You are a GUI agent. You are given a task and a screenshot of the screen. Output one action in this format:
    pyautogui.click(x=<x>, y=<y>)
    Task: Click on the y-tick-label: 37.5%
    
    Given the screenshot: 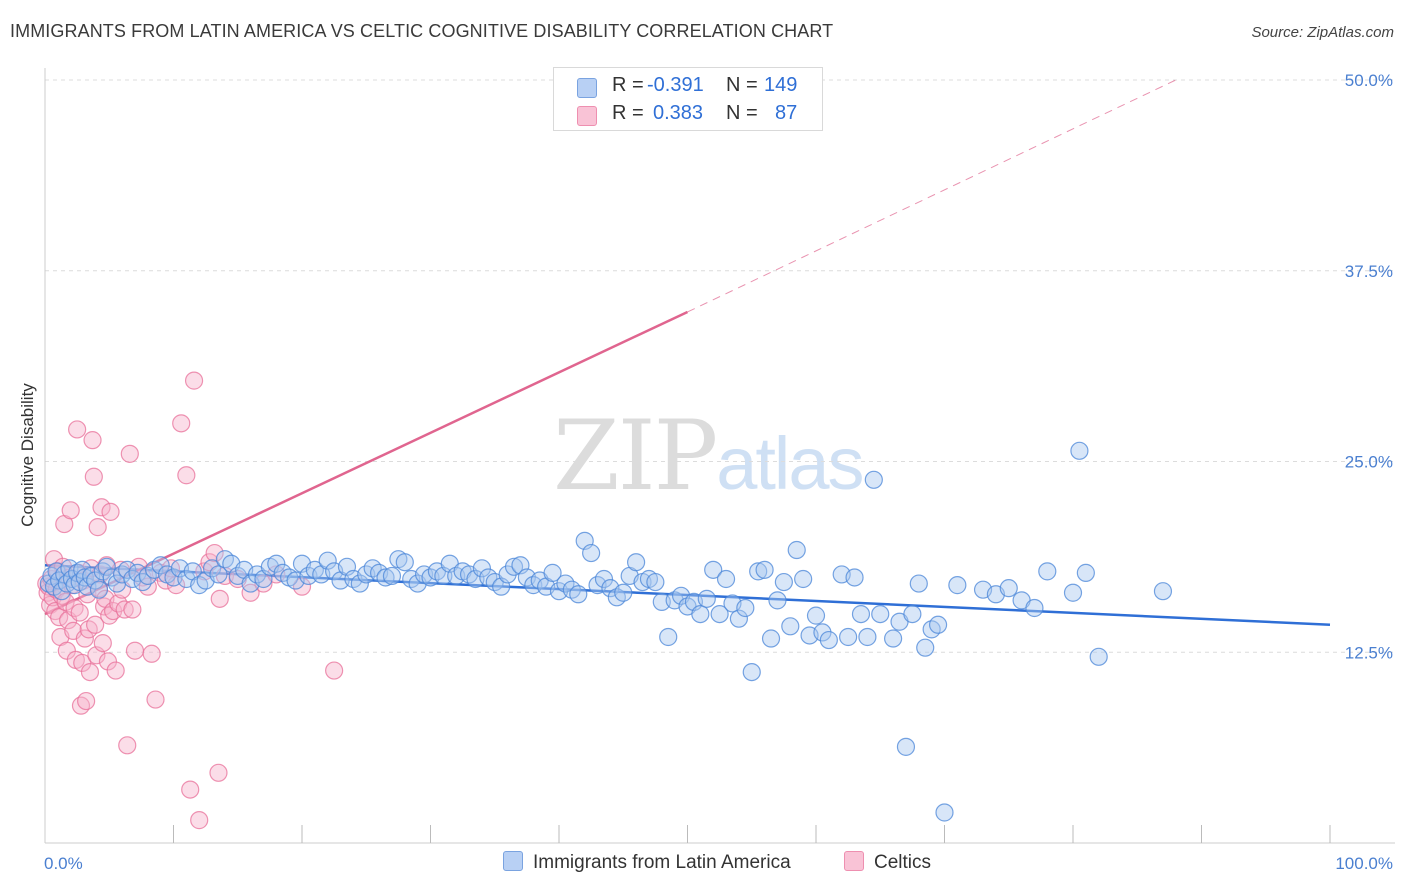 What is the action you would take?
    pyautogui.click(x=1369, y=271)
    